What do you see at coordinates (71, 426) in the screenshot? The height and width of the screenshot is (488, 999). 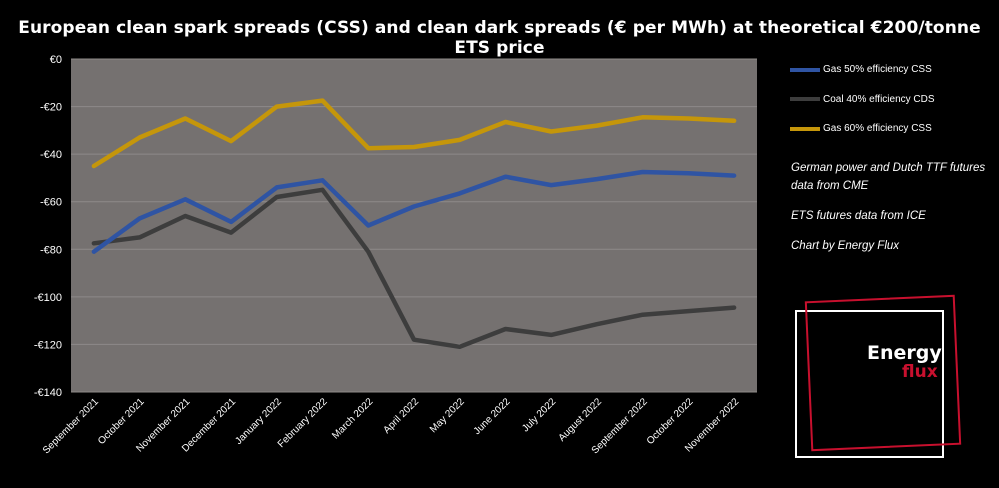 I see `x-tick-label: September 2021` at bounding box center [71, 426].